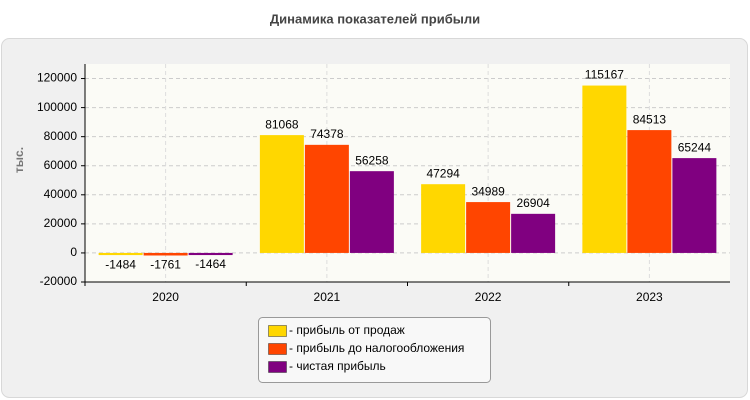 The height and width of the screenshot is (400, 750). Describe the element at coordinates (61, 223) in the screenshot. I see `y-tick-label: 20000` at that location.